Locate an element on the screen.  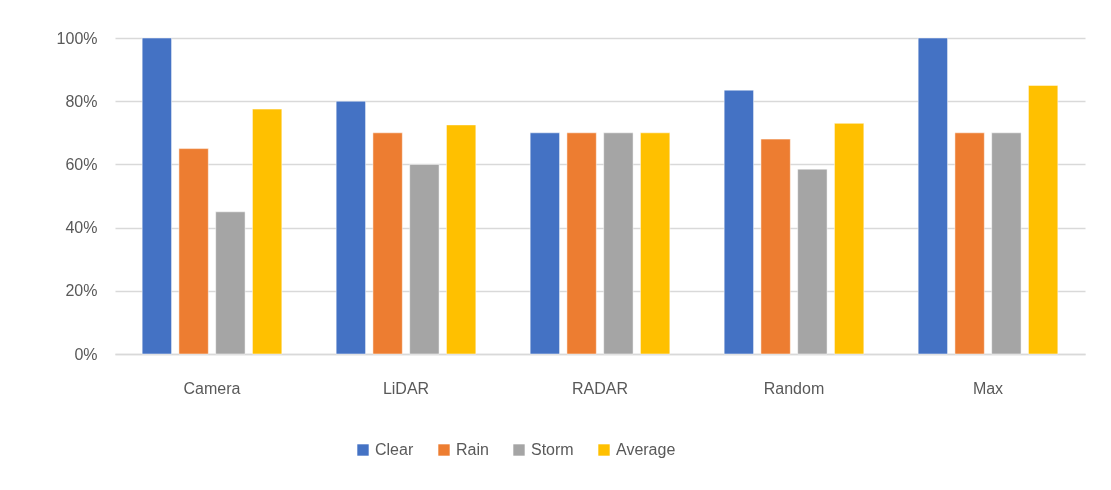
legend-label: Clear is located at coordinates (394, 449).